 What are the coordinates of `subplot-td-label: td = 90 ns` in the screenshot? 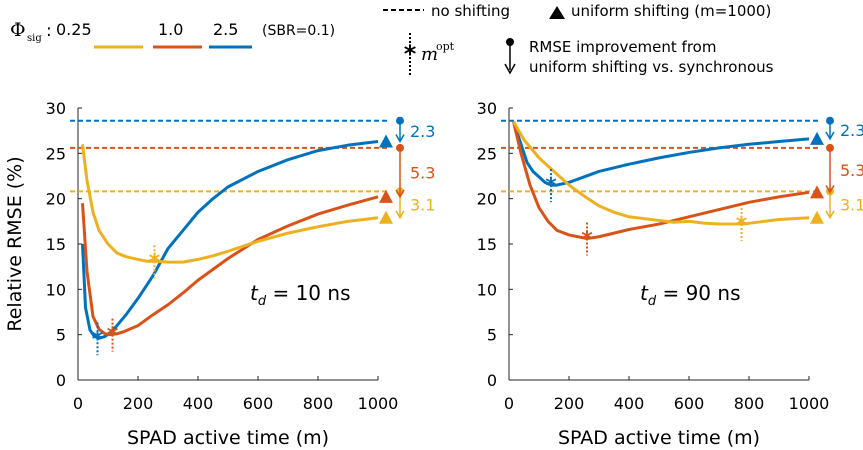 It's located at (690, 295).